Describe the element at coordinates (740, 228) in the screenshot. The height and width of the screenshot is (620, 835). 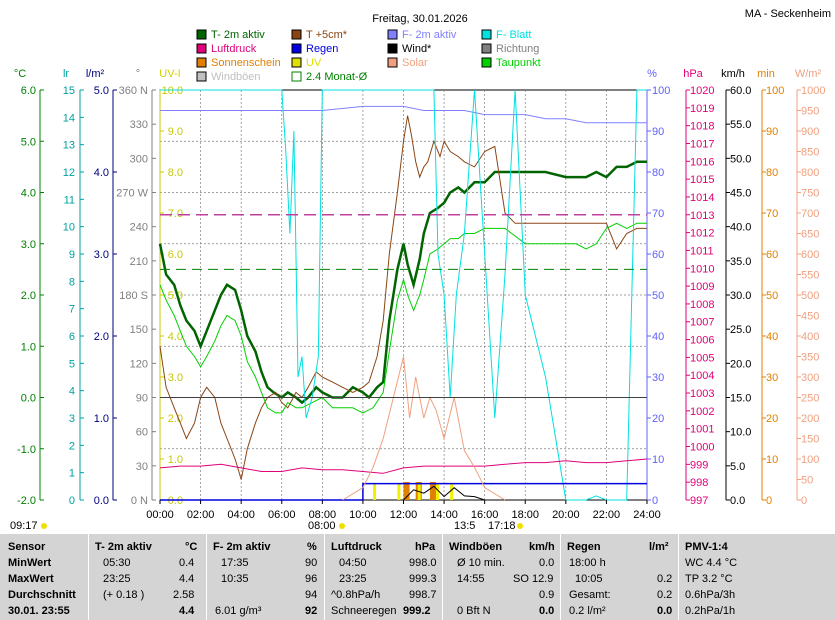
I see `axis-tick-label: 40.0` at that location.